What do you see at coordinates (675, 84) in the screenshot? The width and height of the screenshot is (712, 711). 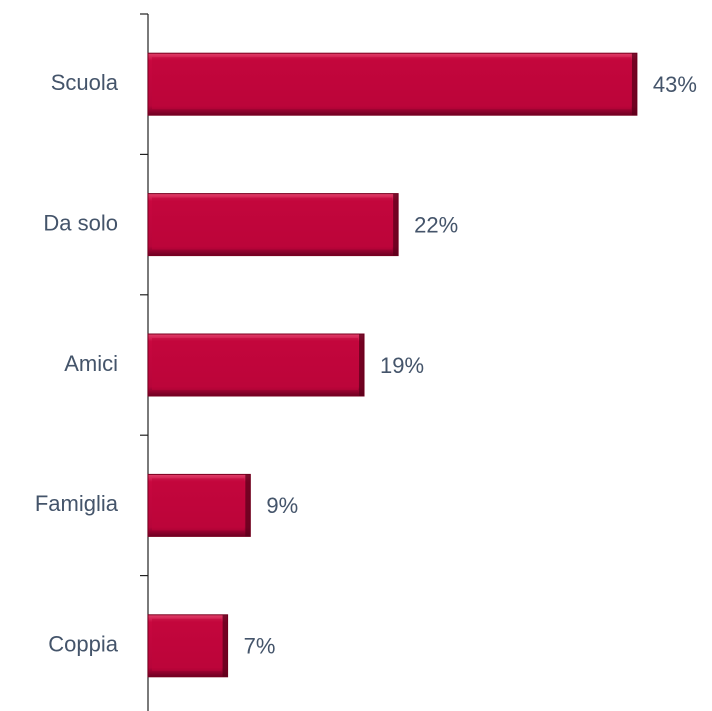 I see `value-label: 43%` at bounding box center [675, 84].